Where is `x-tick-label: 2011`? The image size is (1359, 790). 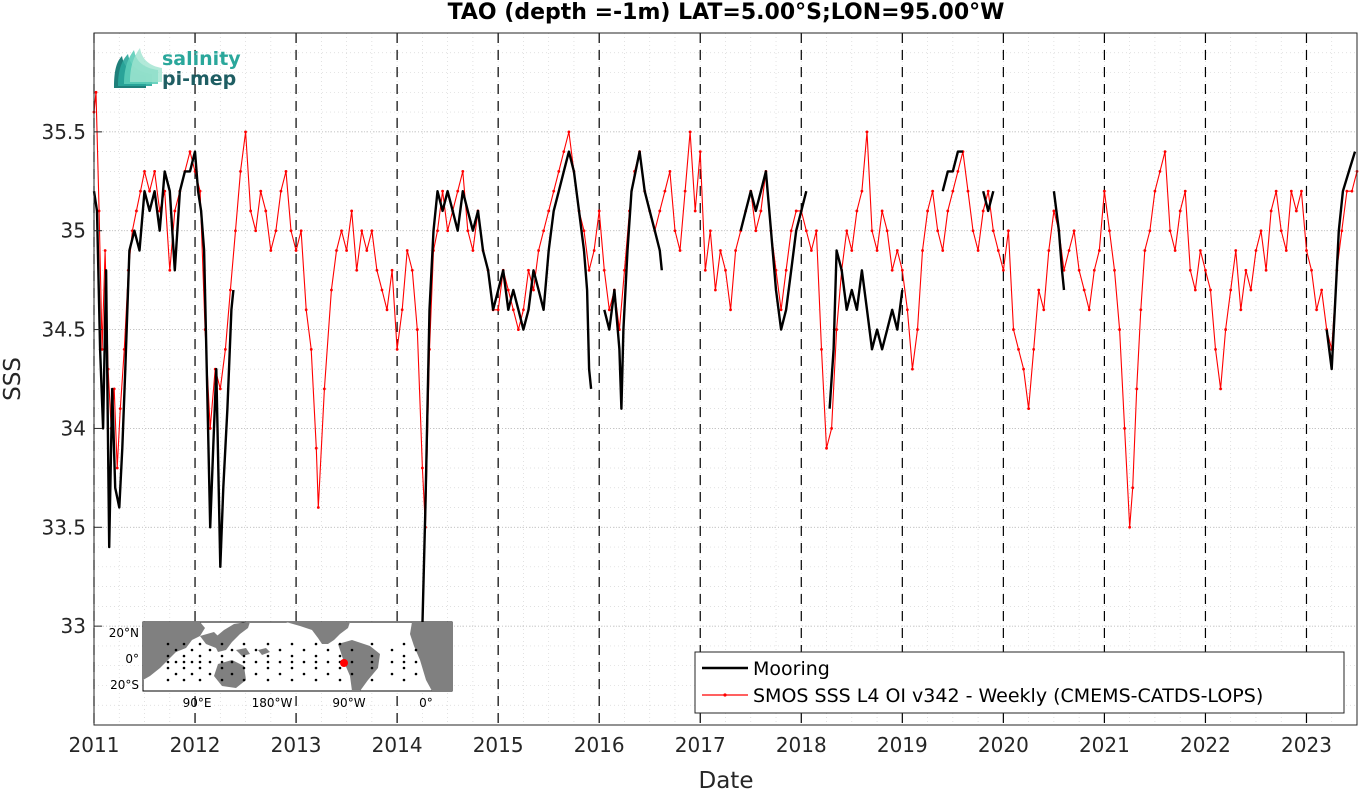 x-tick-label: 2011 is located at coordinates (94, 745).